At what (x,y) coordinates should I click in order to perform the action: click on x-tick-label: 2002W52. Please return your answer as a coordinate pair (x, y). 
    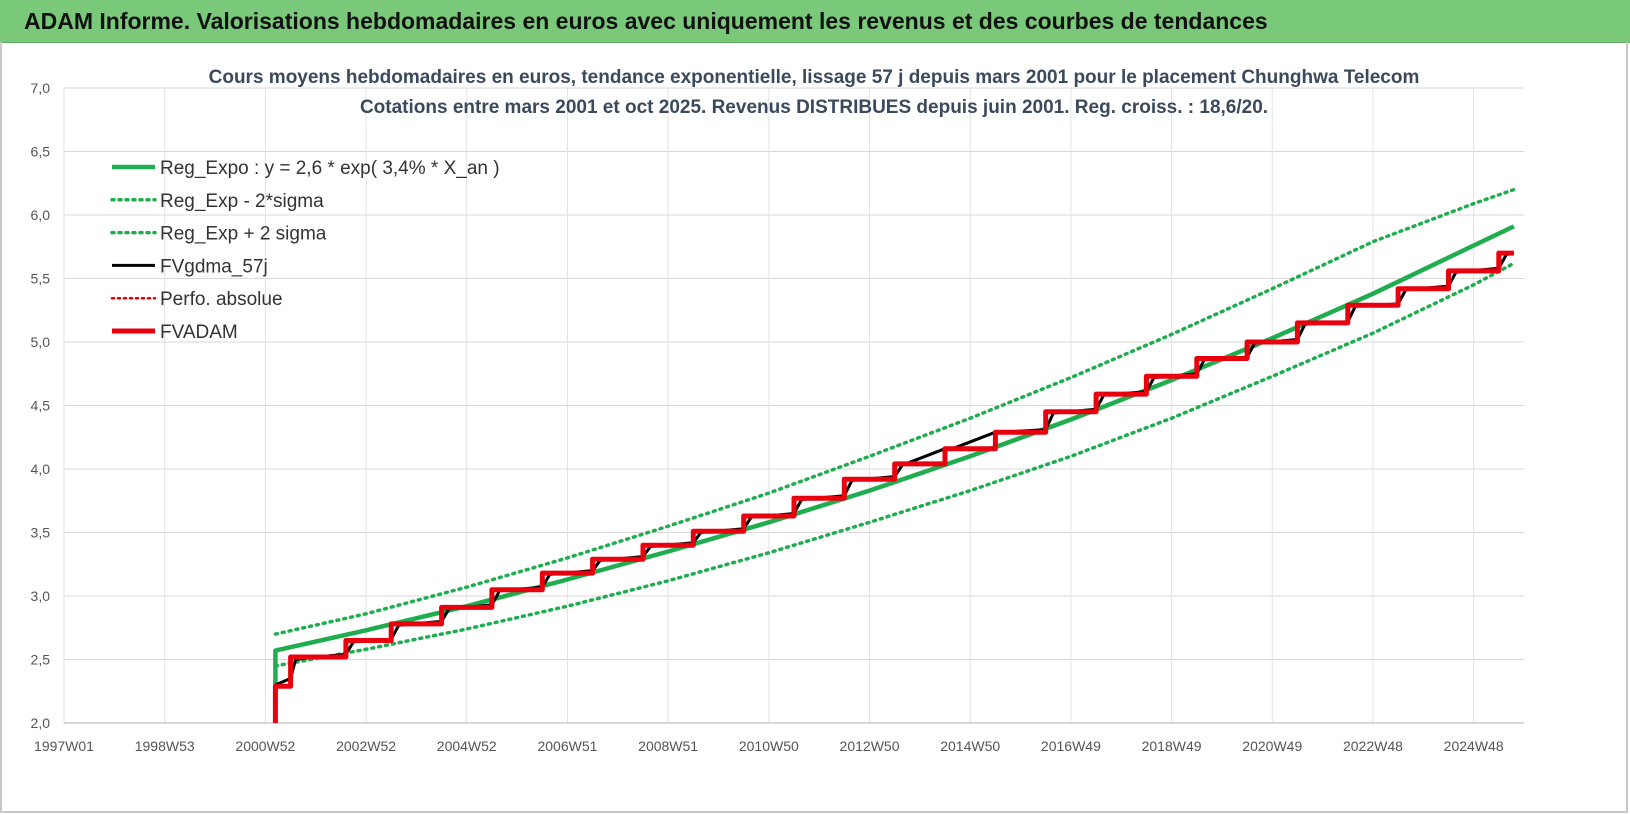
    Looking at the image, I should click on (366, 746).